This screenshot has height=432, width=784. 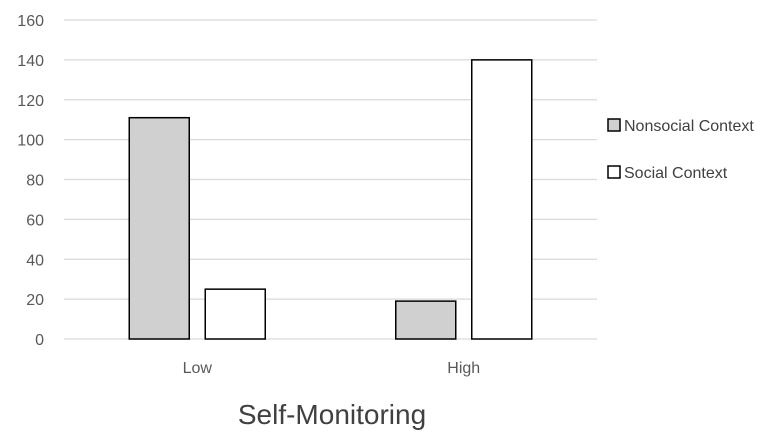 I want to click on y-tick-label: 20, so click(x=35, y=300).